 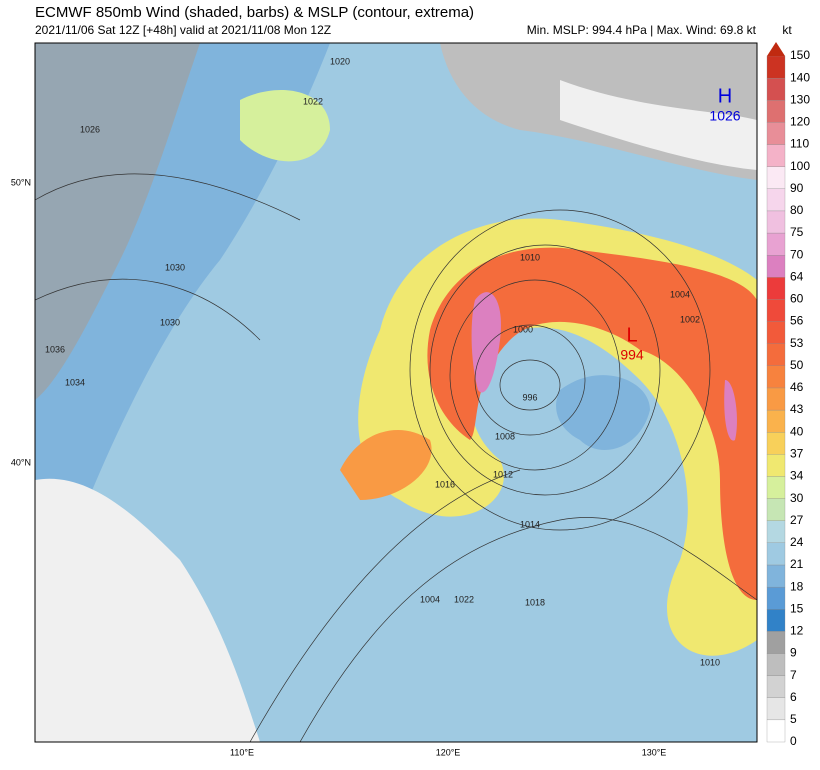 I want to click on lon-label: 130°E, so click(x=654, y=752).